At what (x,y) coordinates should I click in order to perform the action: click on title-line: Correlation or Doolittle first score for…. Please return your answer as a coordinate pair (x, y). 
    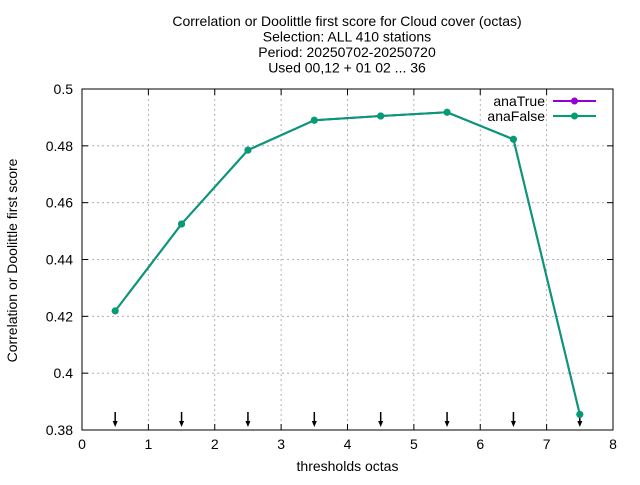
    Looking at the image, I should click on (346, 21).